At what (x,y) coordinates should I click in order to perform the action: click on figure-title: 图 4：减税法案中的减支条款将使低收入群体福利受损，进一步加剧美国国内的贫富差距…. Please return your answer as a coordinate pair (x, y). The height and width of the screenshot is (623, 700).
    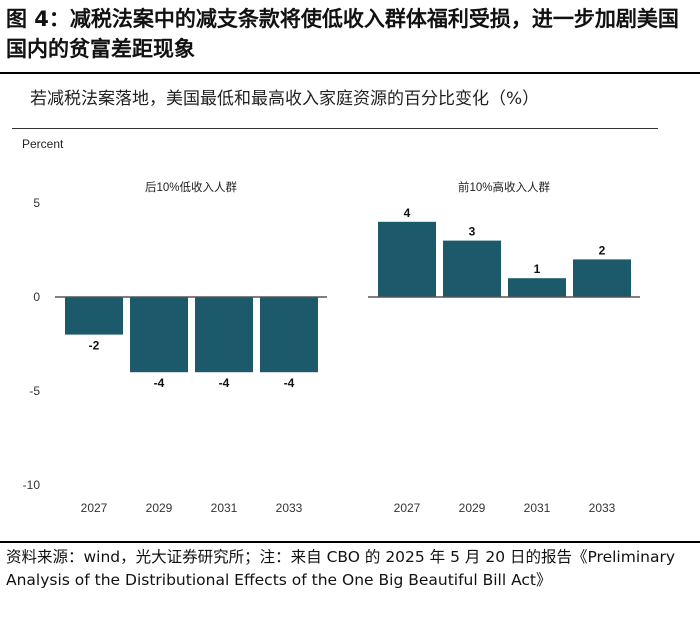
    Looking at the image, I should click on (342, 34).